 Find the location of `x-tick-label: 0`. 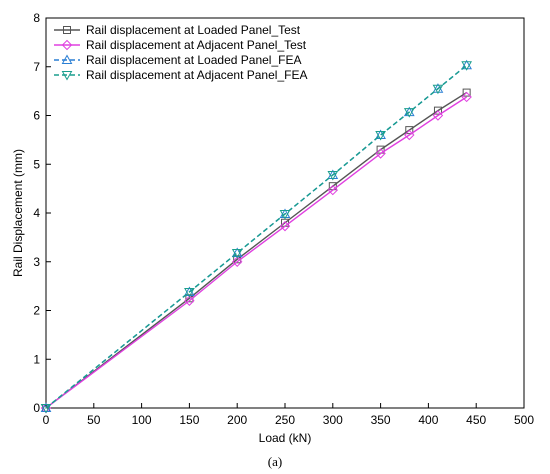

x-tick-label: 0 is located at coordinates (46, 420).